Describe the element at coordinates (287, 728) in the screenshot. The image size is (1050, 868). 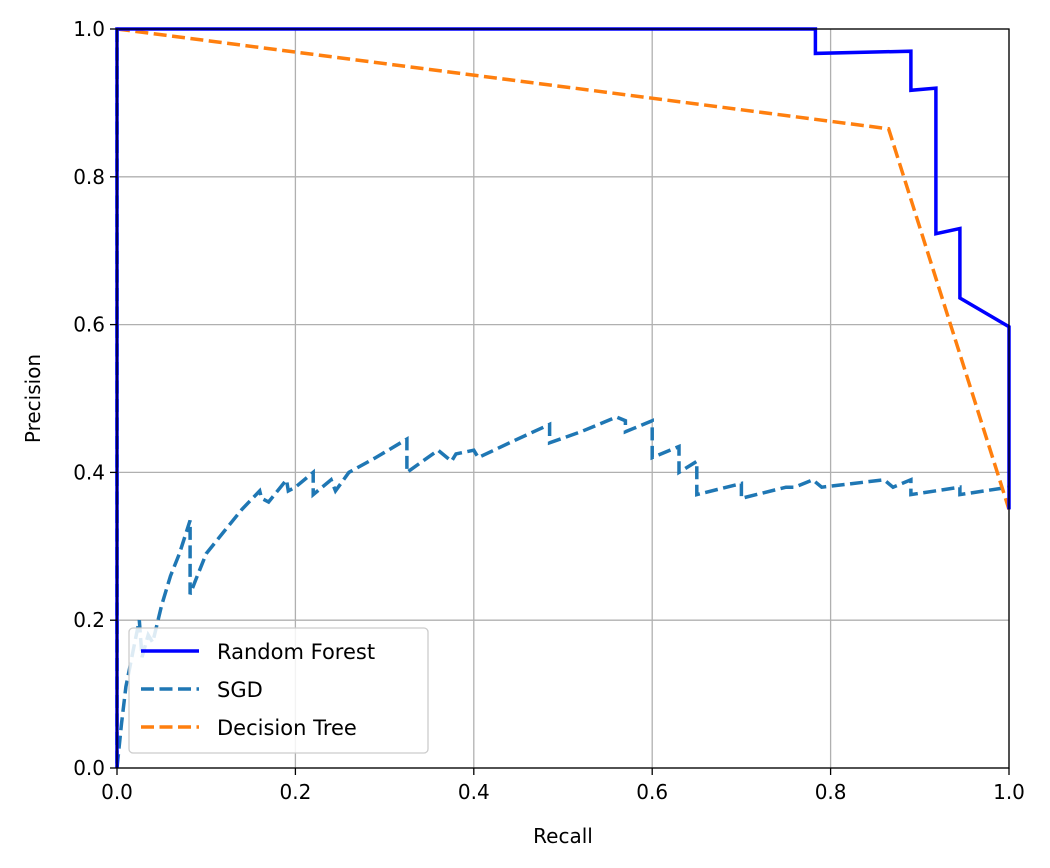
I see `legend-label-2: Decision Tree` at that location.